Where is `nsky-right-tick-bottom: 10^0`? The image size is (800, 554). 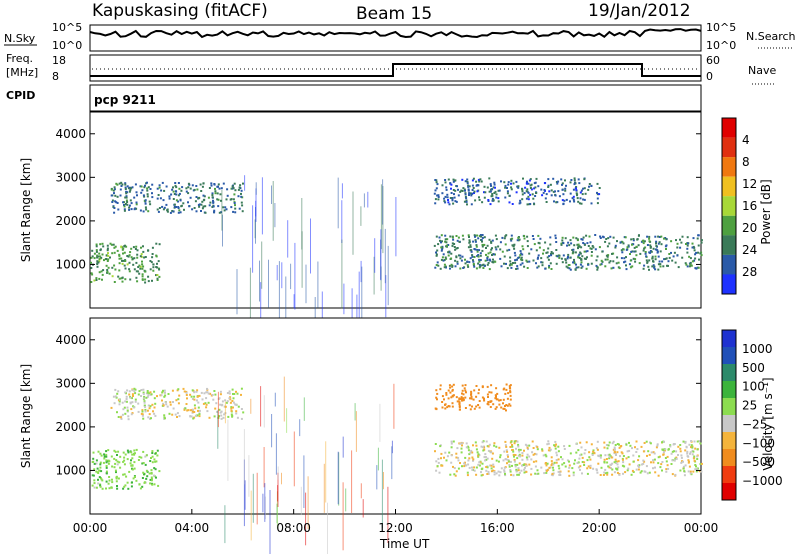 nsky-right-tick-bottom: 10^0 is located at coordinates (721, 45).